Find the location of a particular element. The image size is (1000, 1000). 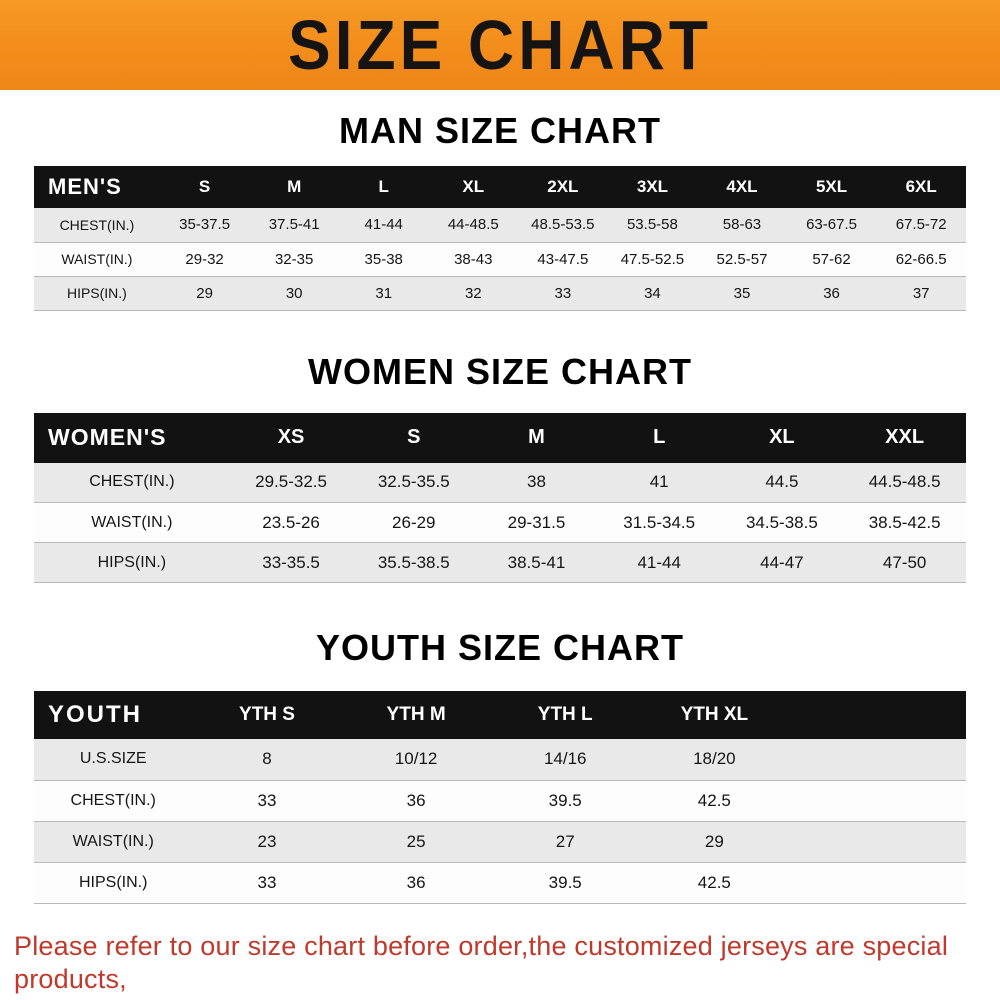

table-corner-label: YOUTH is located at coordinates (113, 715).